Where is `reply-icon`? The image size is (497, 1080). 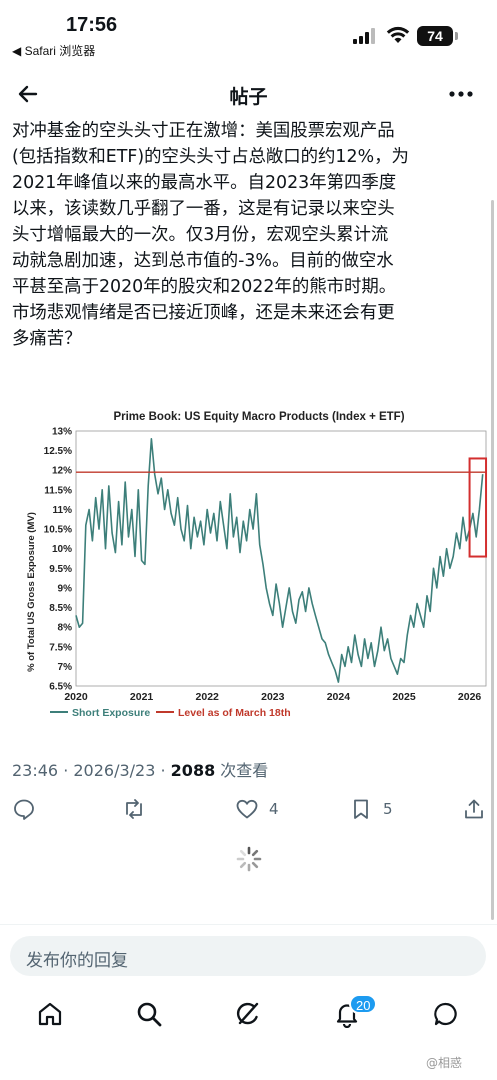
reply-icon is located at coordinates (24, 809).